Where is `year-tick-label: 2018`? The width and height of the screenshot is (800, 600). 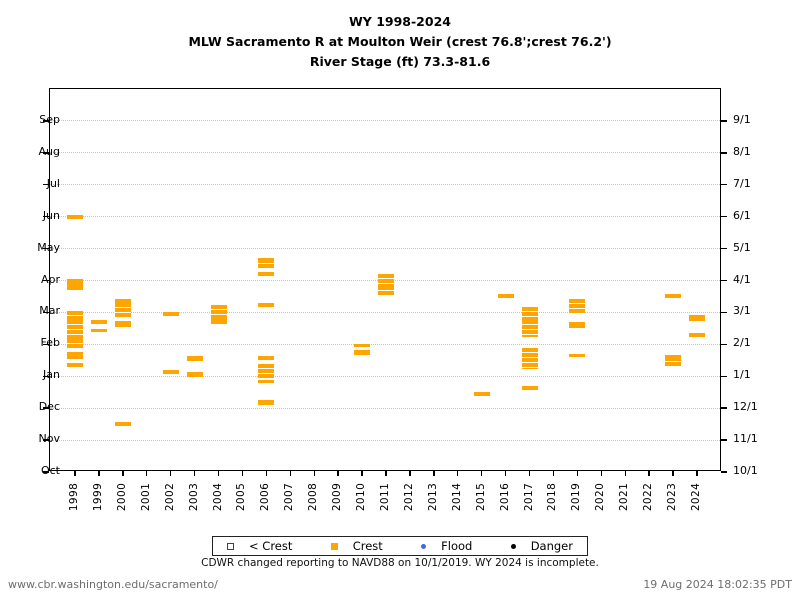 year-tick-label: 2018 is located at coordinates (552, 497).